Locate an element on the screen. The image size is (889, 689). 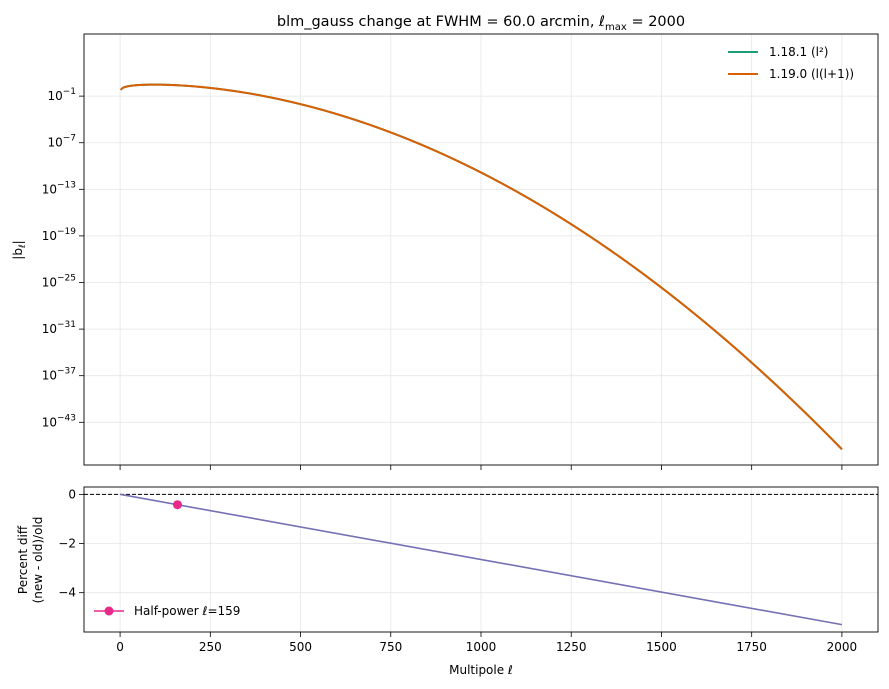
top-y-tick-label-5: 10⁻³¹ is located at coordinates (59, 328).